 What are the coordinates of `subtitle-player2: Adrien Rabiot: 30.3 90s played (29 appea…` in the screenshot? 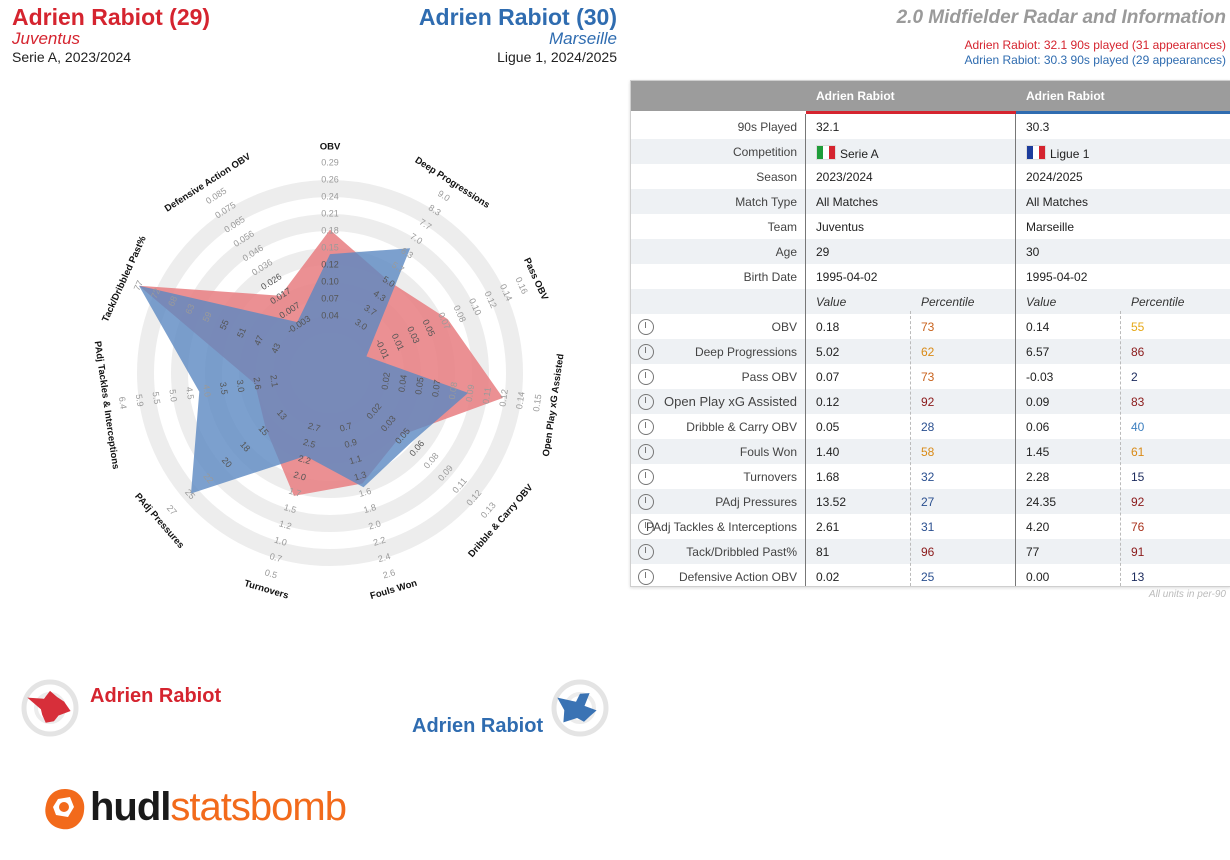 It's located at (1095, 60).